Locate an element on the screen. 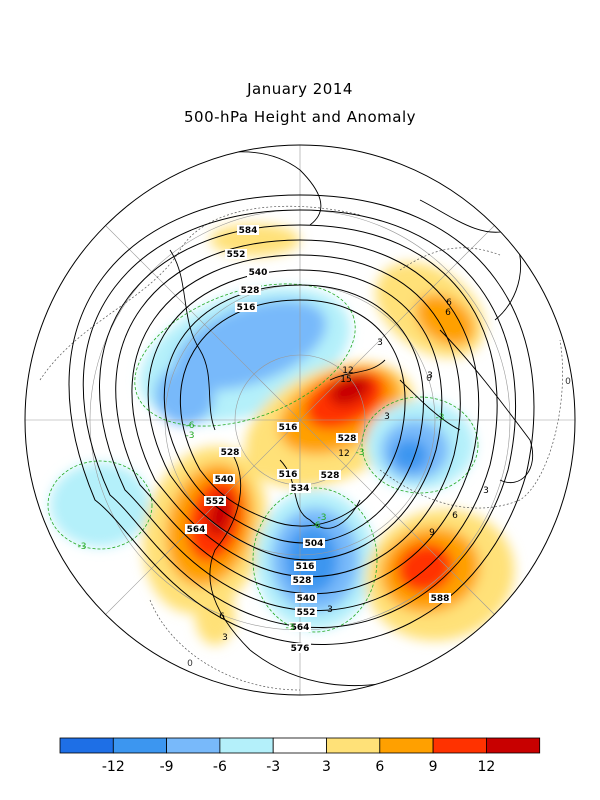  colorbar-tick-label: 9 is located at coordinates (433, 767).